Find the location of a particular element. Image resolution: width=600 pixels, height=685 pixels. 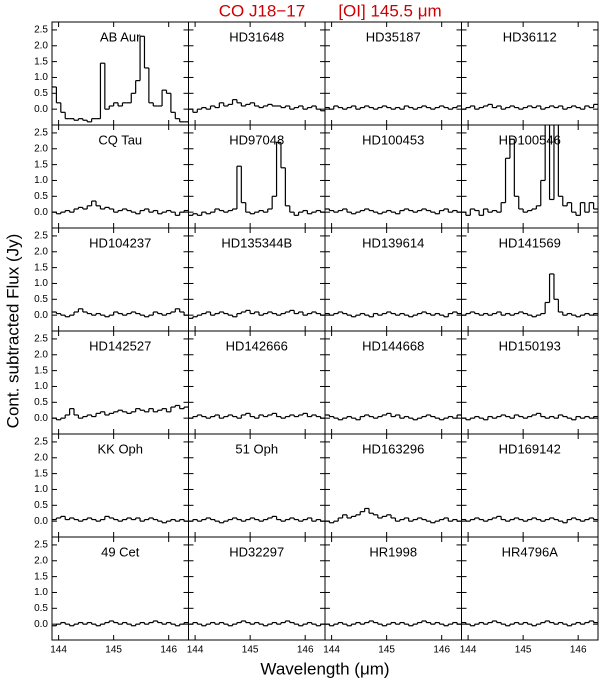

panel-name: HD100453 is located at coordinates (393, 139).